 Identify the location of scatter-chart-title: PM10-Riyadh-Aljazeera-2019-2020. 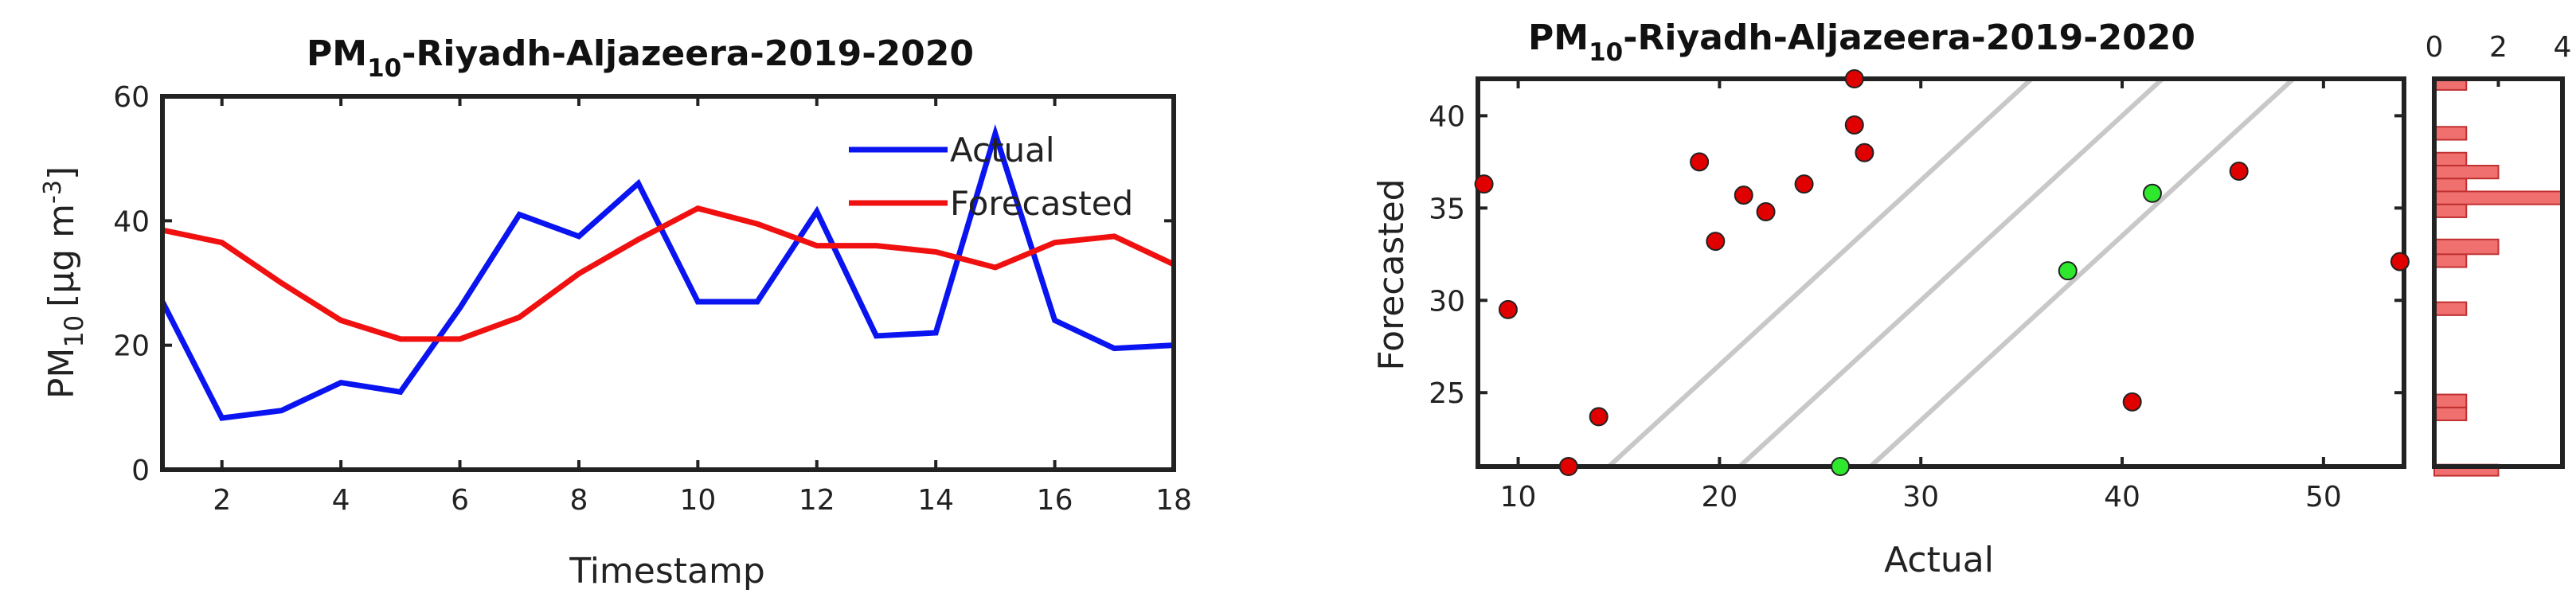
(1862, 42).